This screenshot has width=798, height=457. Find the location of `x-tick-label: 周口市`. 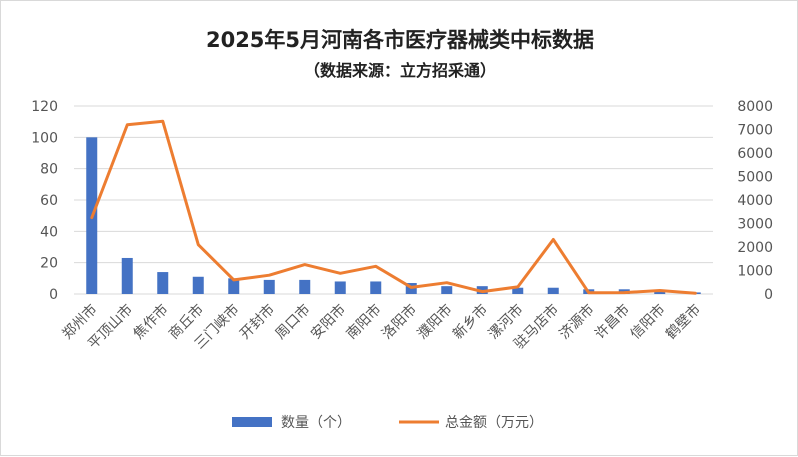

x-tick-label: 周口市 is located at coordinates (293, 322).